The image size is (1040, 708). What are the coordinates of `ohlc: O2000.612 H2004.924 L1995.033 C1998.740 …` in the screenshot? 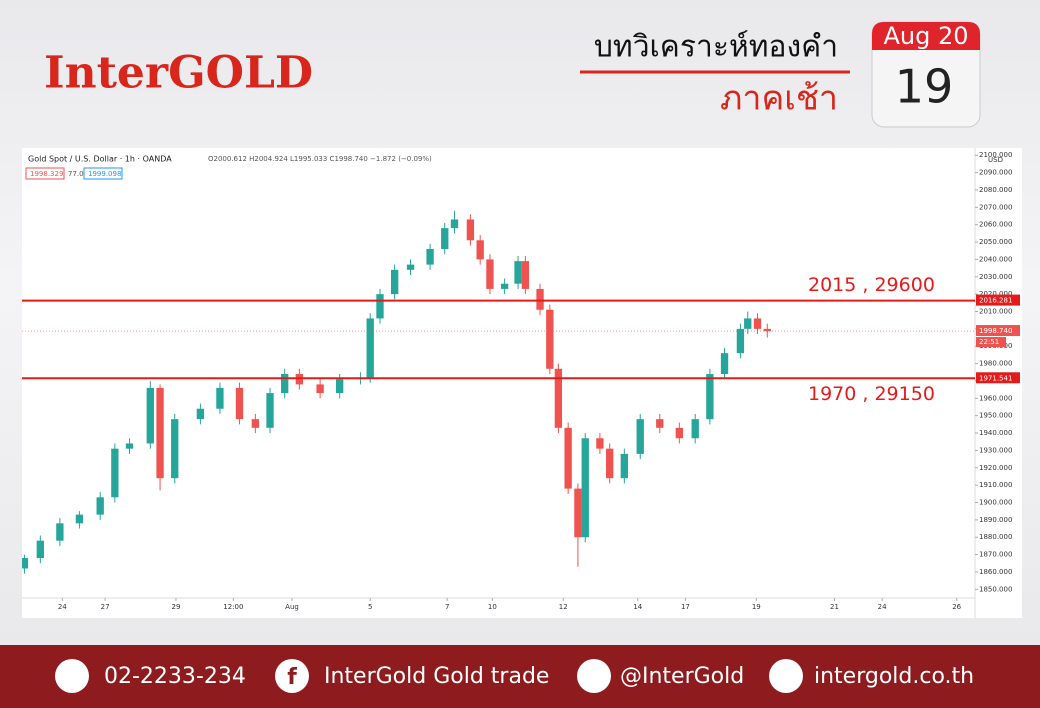 It's located at (320, 159).